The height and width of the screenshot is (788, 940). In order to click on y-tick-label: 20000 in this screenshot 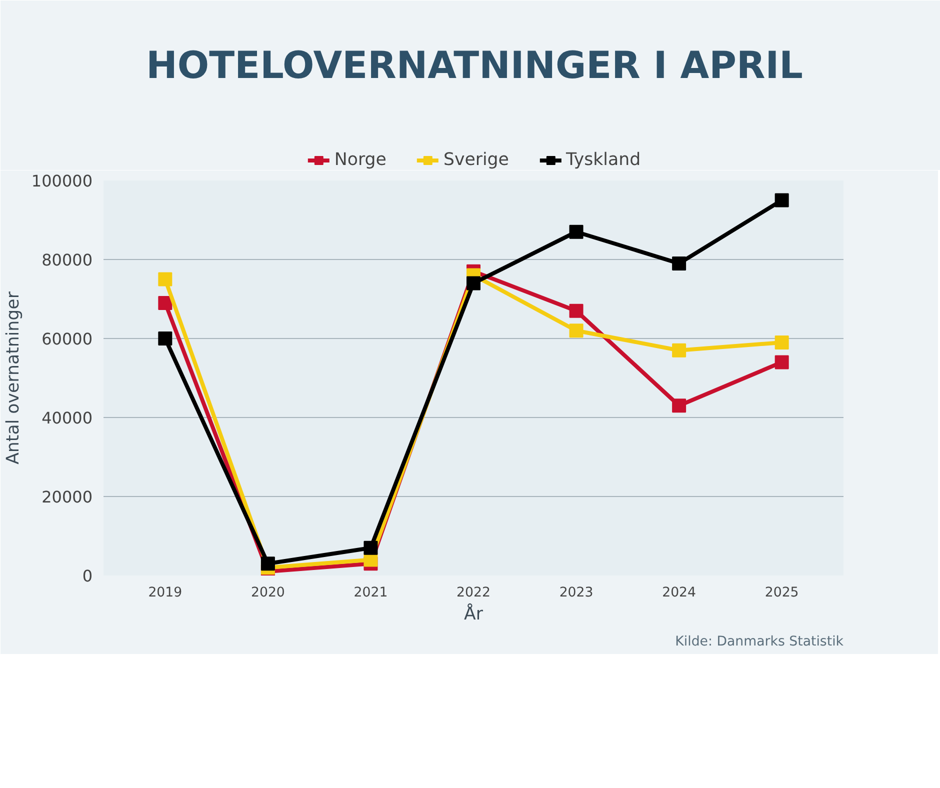, I will do `click(67, 497)`.